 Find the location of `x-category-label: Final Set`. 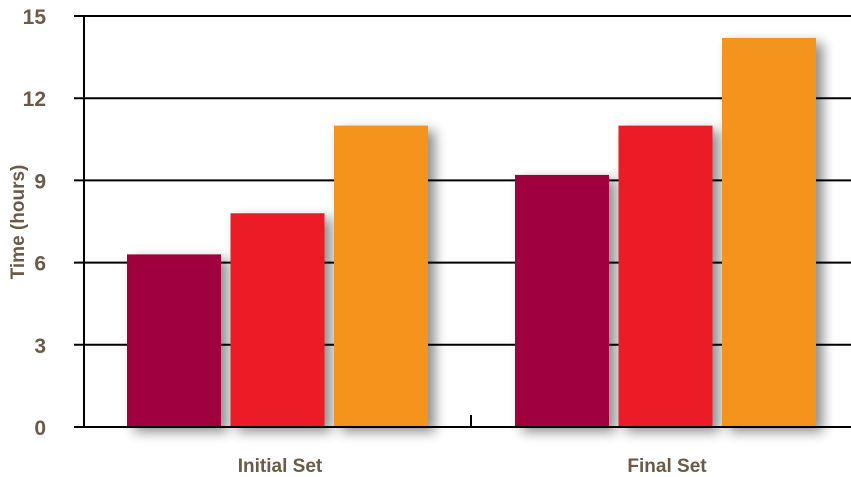

x-category-label: Final Set is located at coordinates (667, 466).